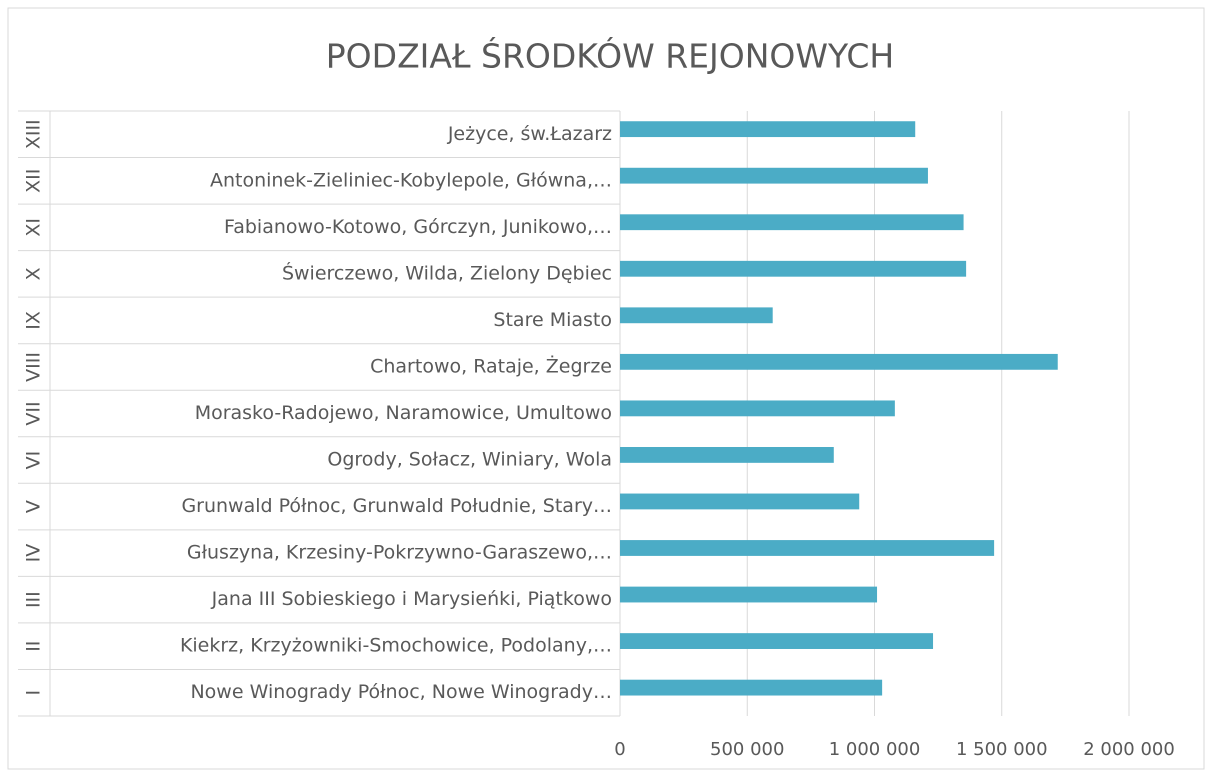  I want to click on group-label: XII, so click(34, 181).